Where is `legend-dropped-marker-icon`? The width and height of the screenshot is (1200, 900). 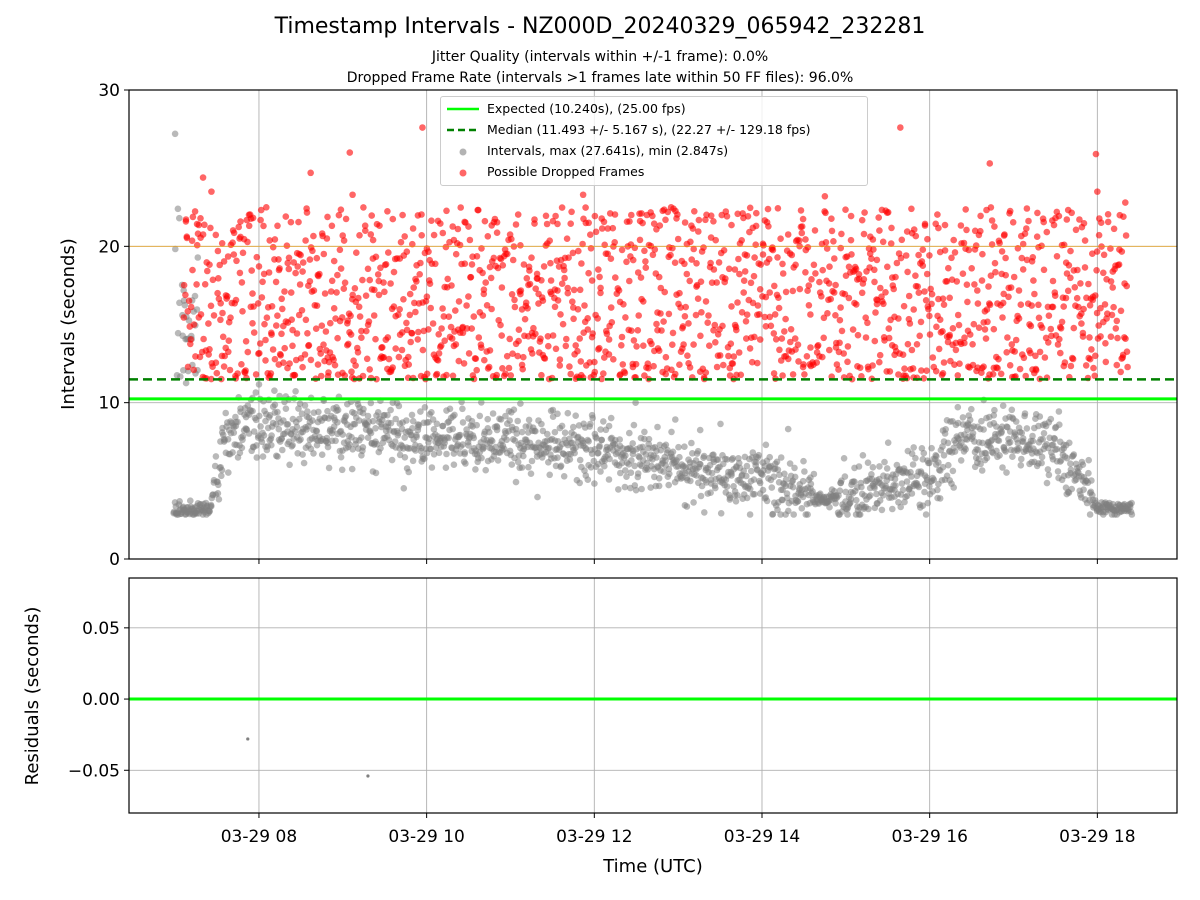 legend-dropped-marker-icon is located at coordinates (463, 173).